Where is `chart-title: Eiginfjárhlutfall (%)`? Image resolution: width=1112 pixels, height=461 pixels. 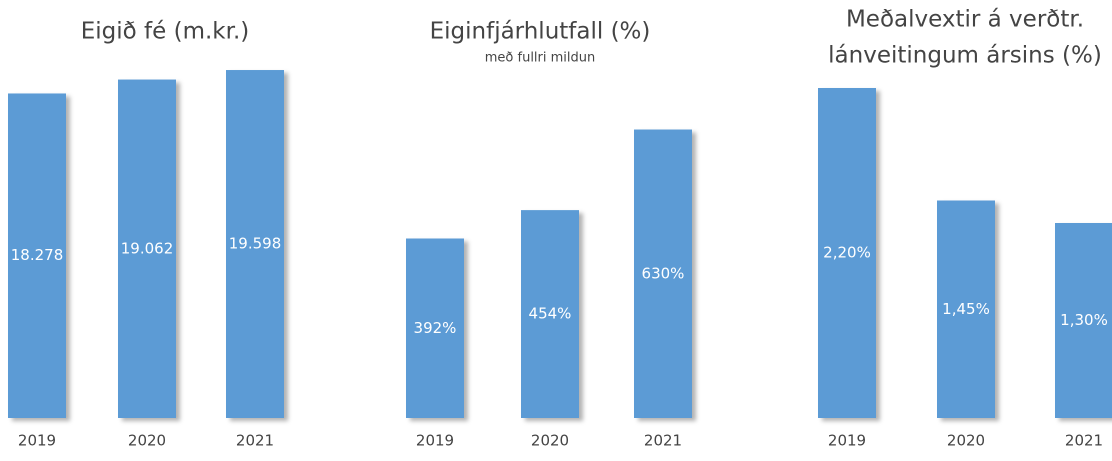 chart-title: Eiginfjárhlutfall (%) is located at coordinates (540, 32).